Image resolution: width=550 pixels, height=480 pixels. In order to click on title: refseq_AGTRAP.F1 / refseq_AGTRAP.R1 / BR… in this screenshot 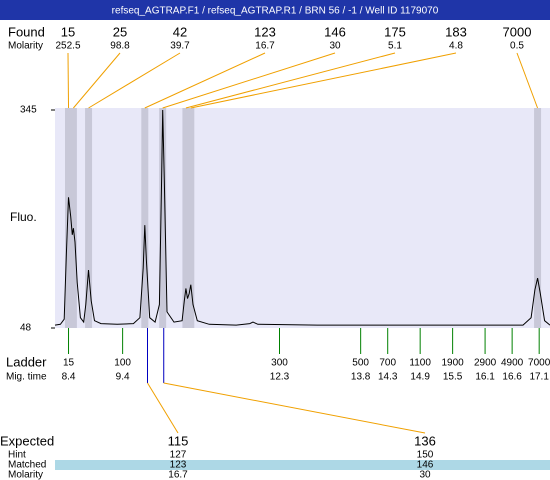, I will do `click(275, 11)`.